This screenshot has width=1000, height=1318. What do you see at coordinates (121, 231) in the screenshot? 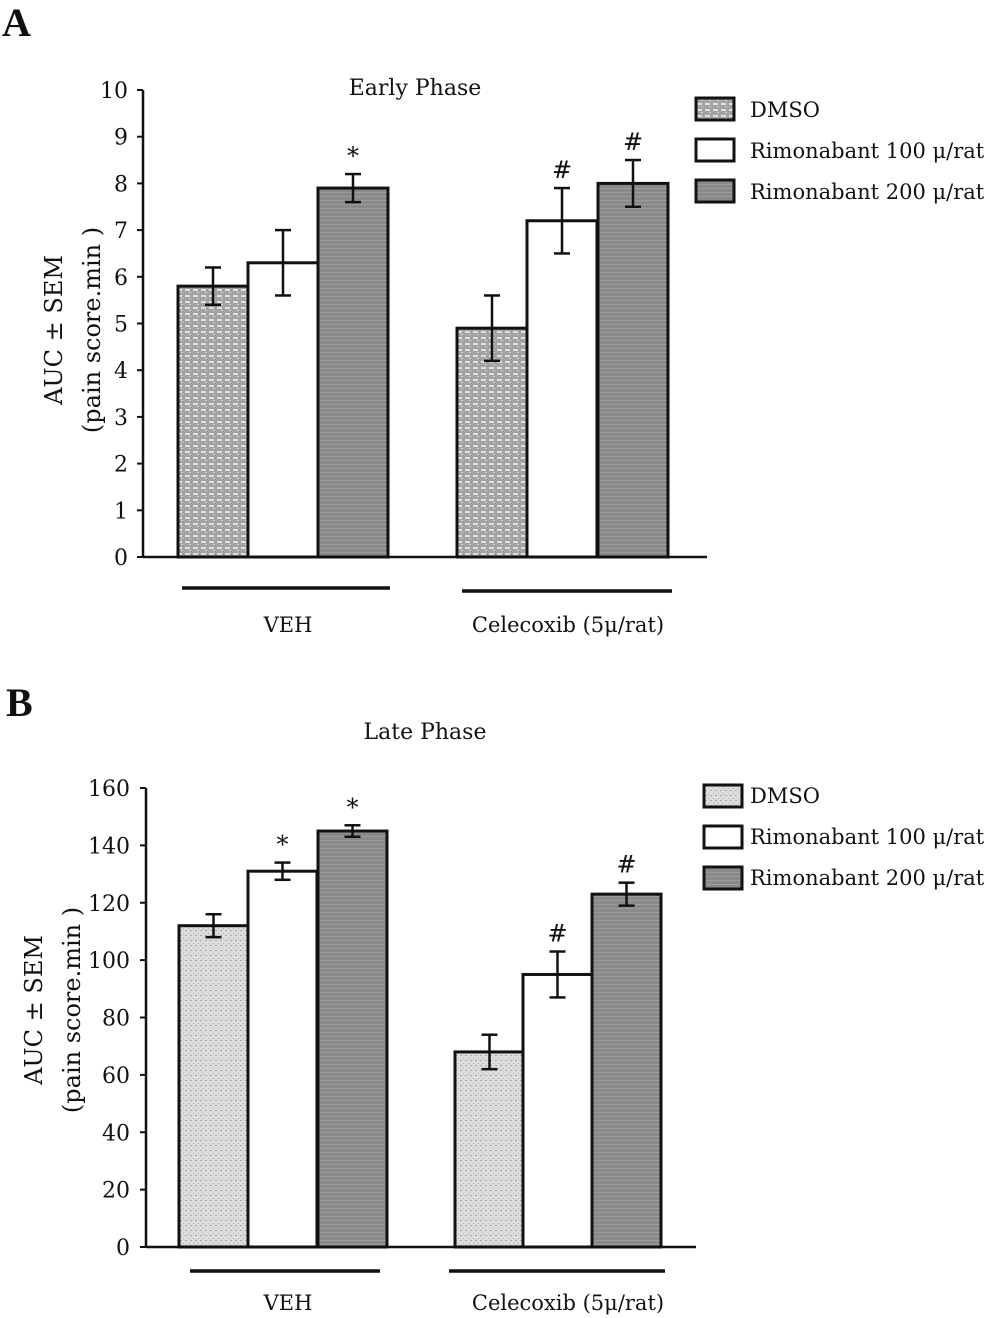
I see `y-tick-label-a: 7` at bounding box center [121, 231].